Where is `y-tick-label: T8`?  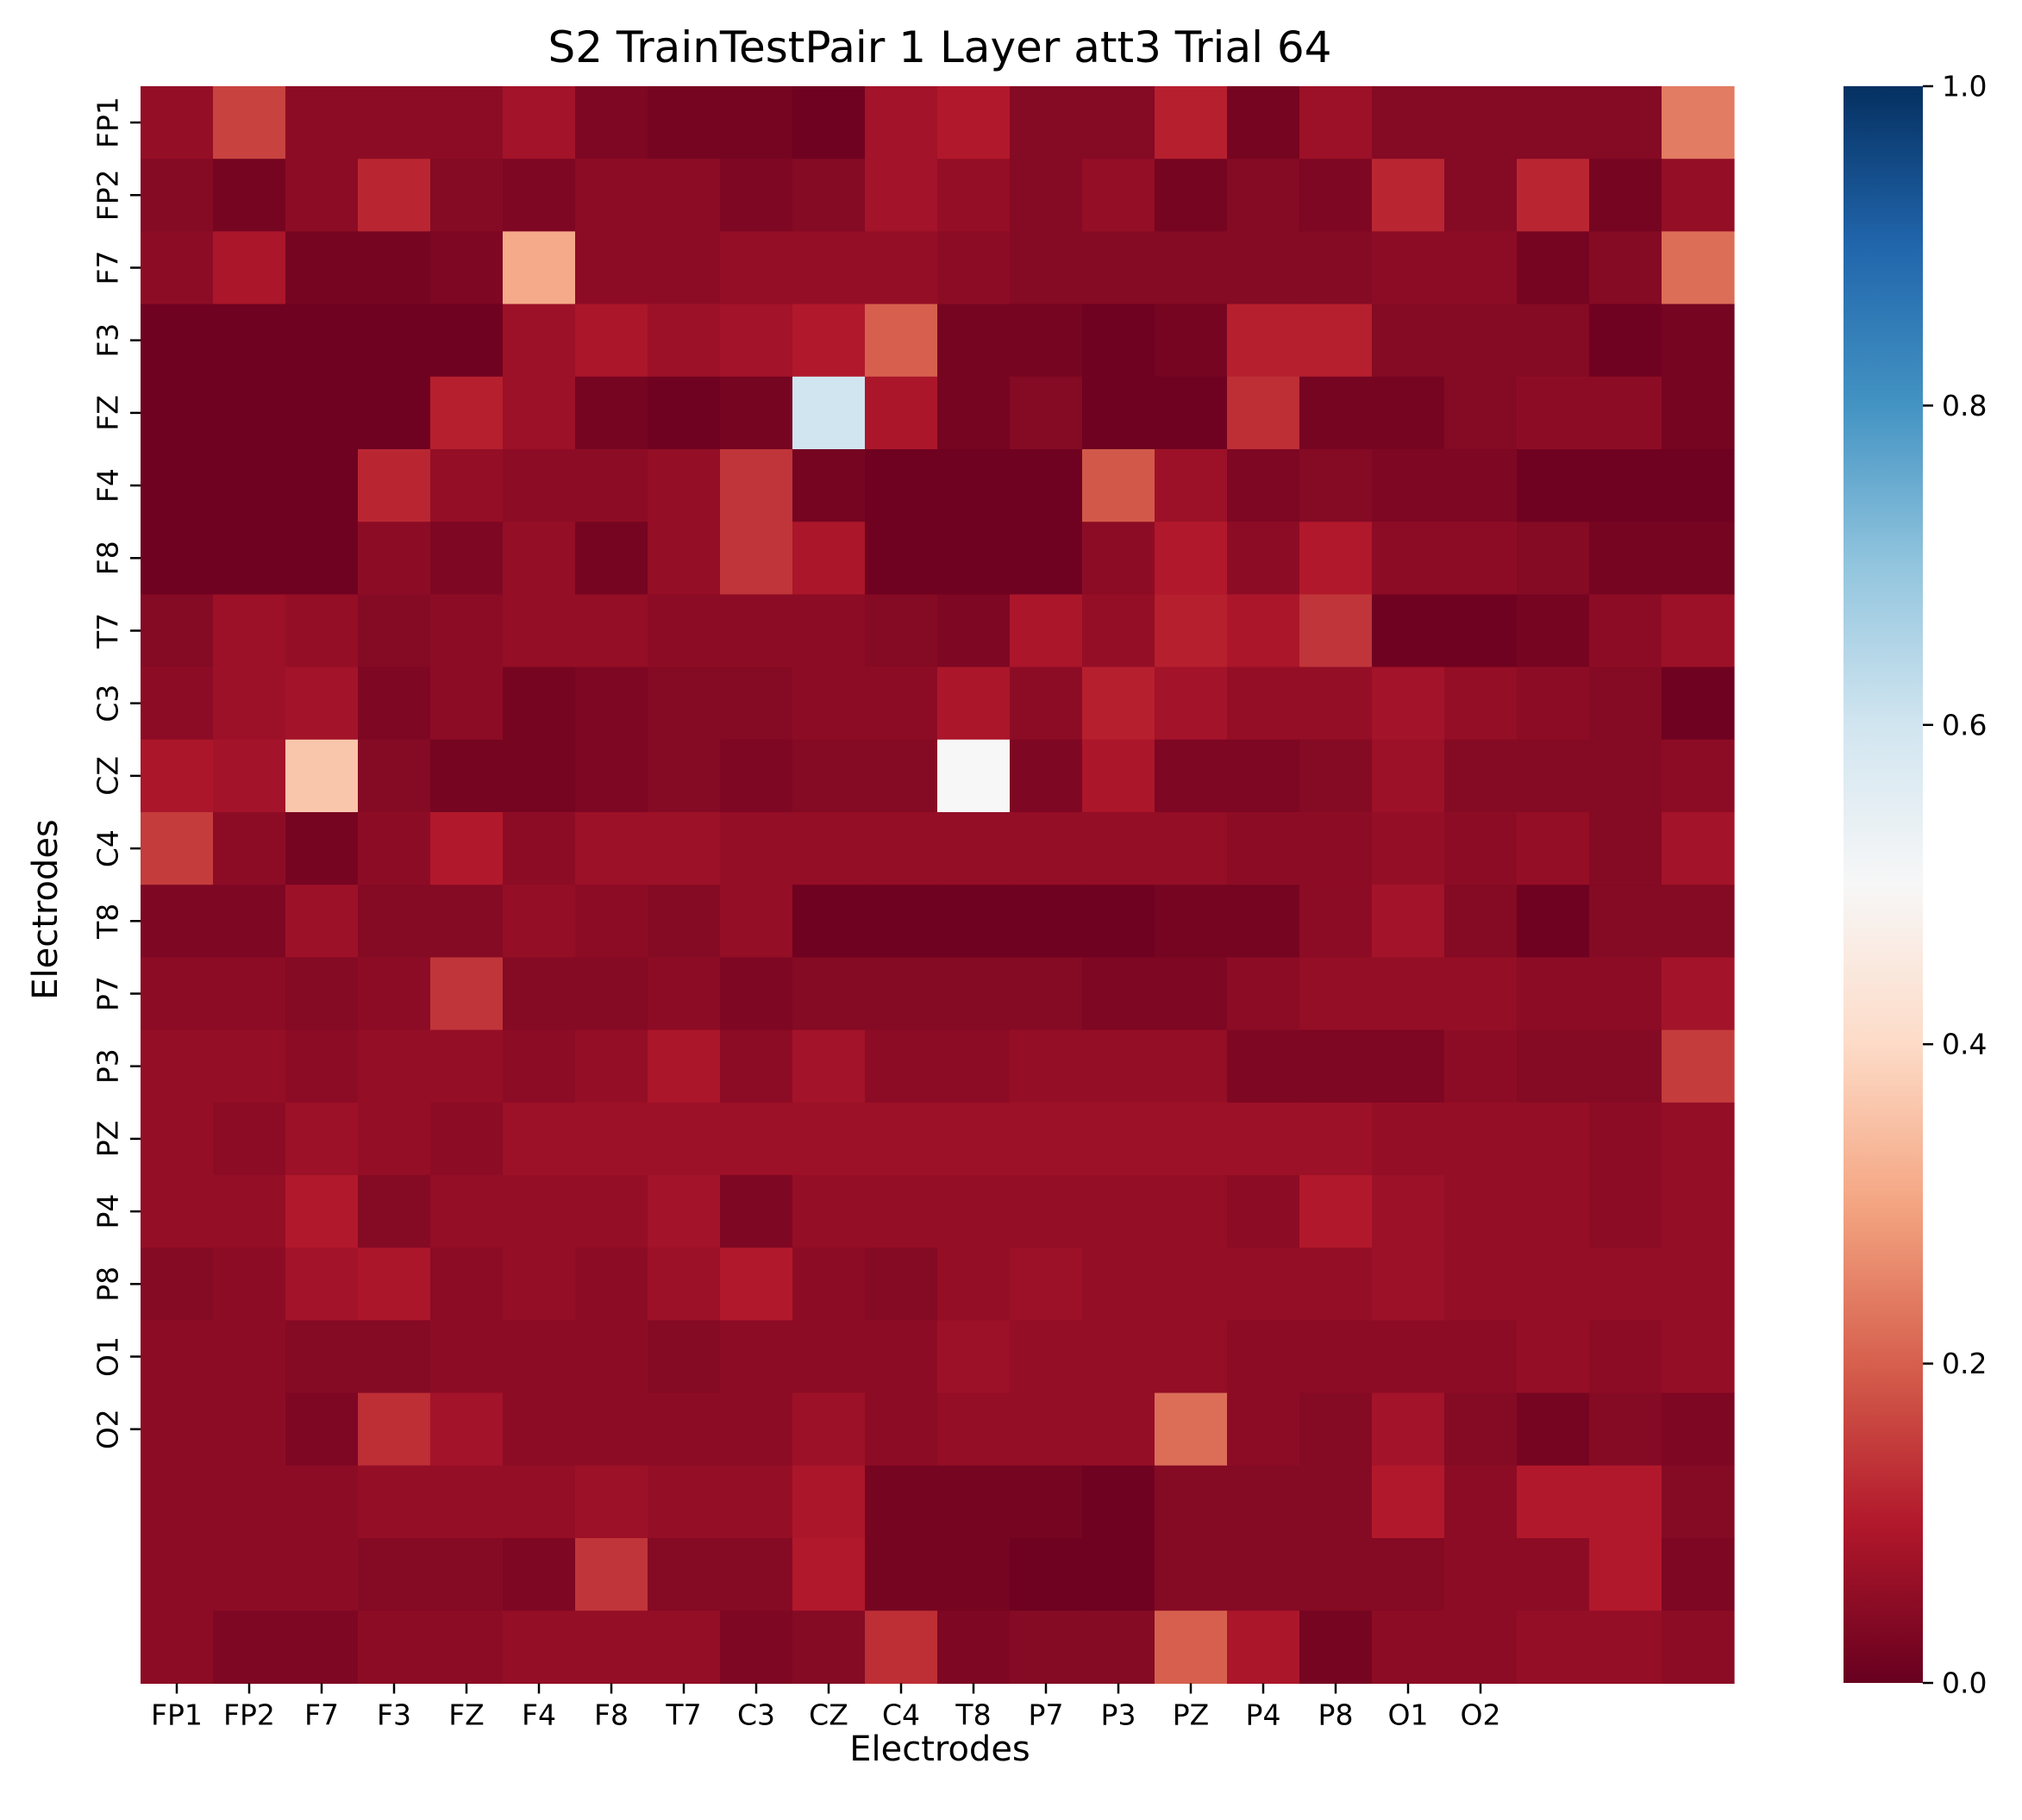
y-tick-label: T8 is located at coordinates (108, 922).